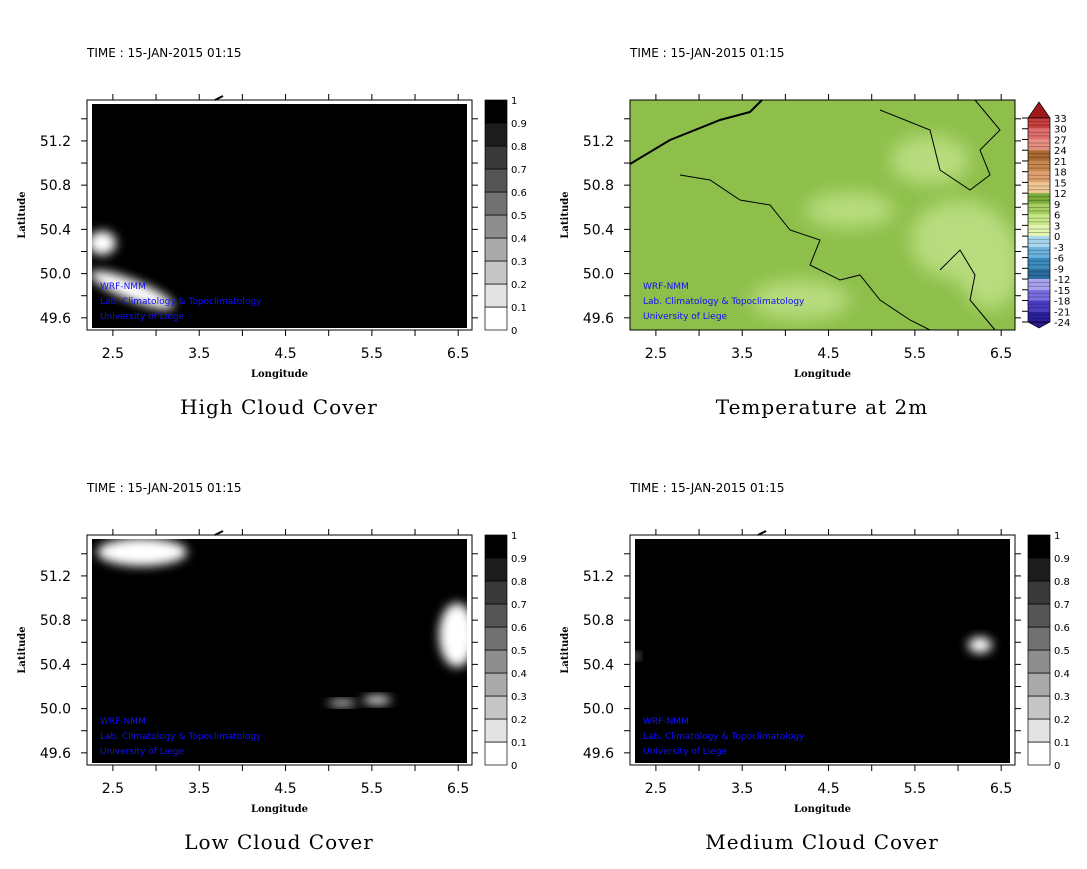 This screenshot has height=869, width=1087. What do you see at coordinates (1060, 130) in the screenshot?
I see `colorbar-label: 30` at bounding box center [1060, 130].